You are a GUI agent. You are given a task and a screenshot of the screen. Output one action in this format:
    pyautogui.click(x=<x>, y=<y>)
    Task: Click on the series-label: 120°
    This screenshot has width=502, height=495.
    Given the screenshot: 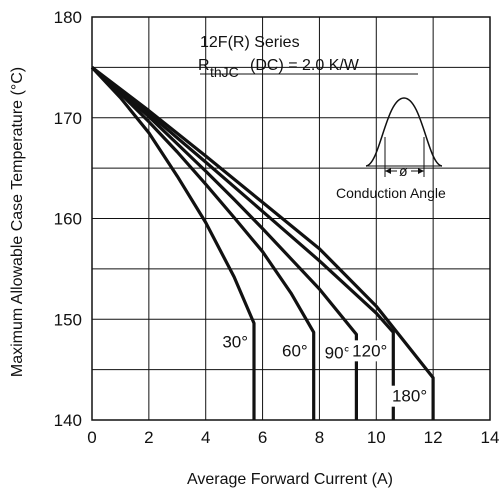 What is the action you would take?
    pyautogui.click(x=369, y=350)
    